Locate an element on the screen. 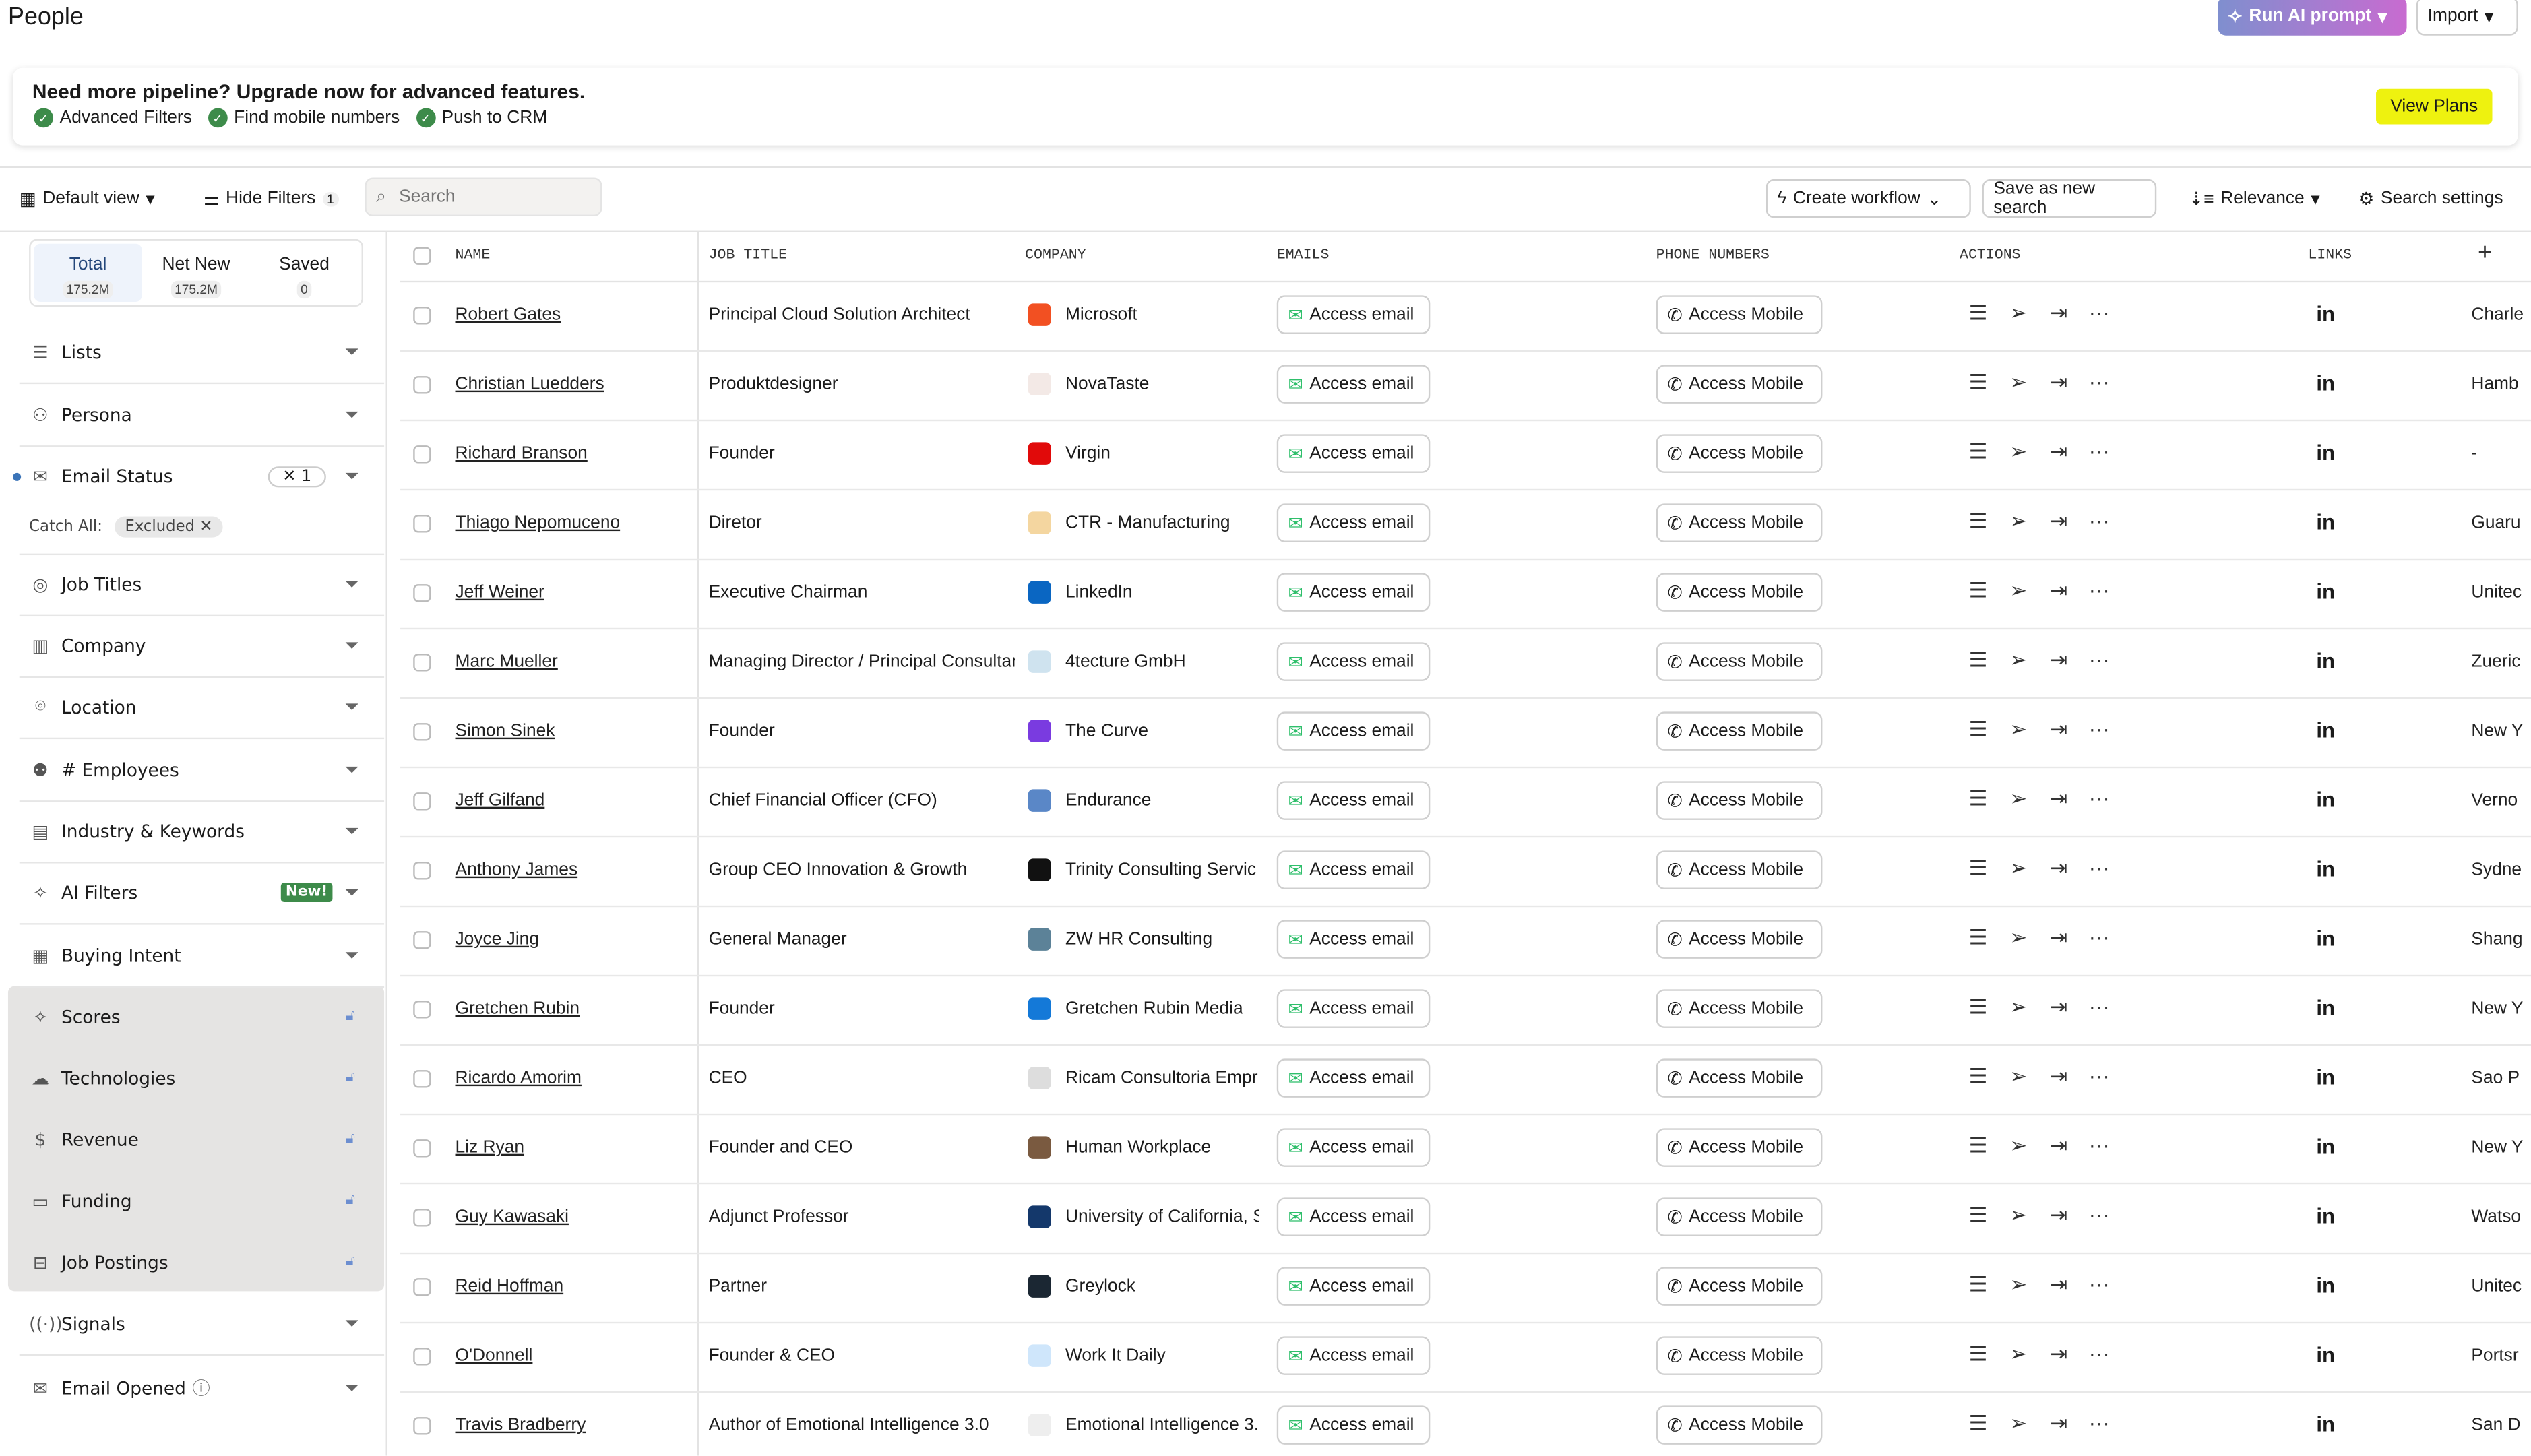 The height and width of the screenshot is (1456, 2531). sidebar-filter-technologies: ☁ Technologies 🔓︎ is located at coordinates (202, 1078).